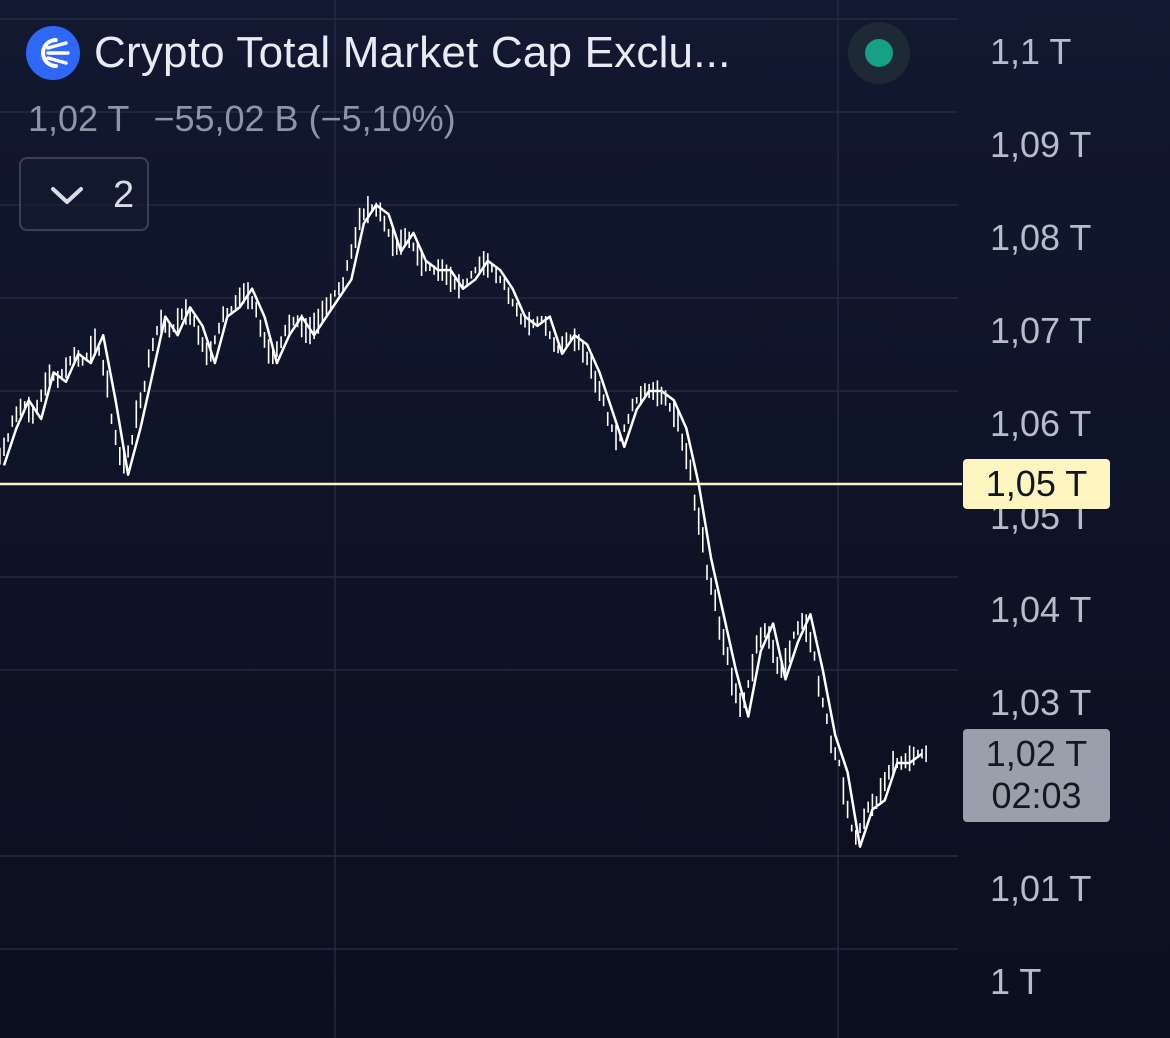  What do you see at coordinates (304, 118) in the screenshot?
I see `price-change: −55,02 B (−5,10%)` at bounding box center [304, 118].